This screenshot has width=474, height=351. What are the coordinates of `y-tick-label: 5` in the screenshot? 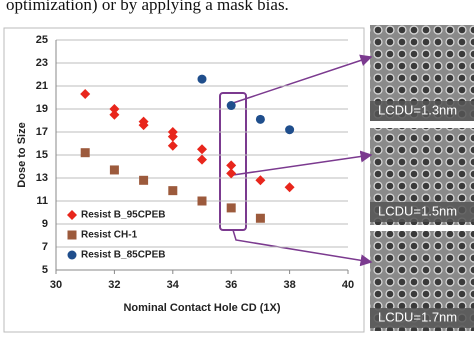 It's located at (45, 270).